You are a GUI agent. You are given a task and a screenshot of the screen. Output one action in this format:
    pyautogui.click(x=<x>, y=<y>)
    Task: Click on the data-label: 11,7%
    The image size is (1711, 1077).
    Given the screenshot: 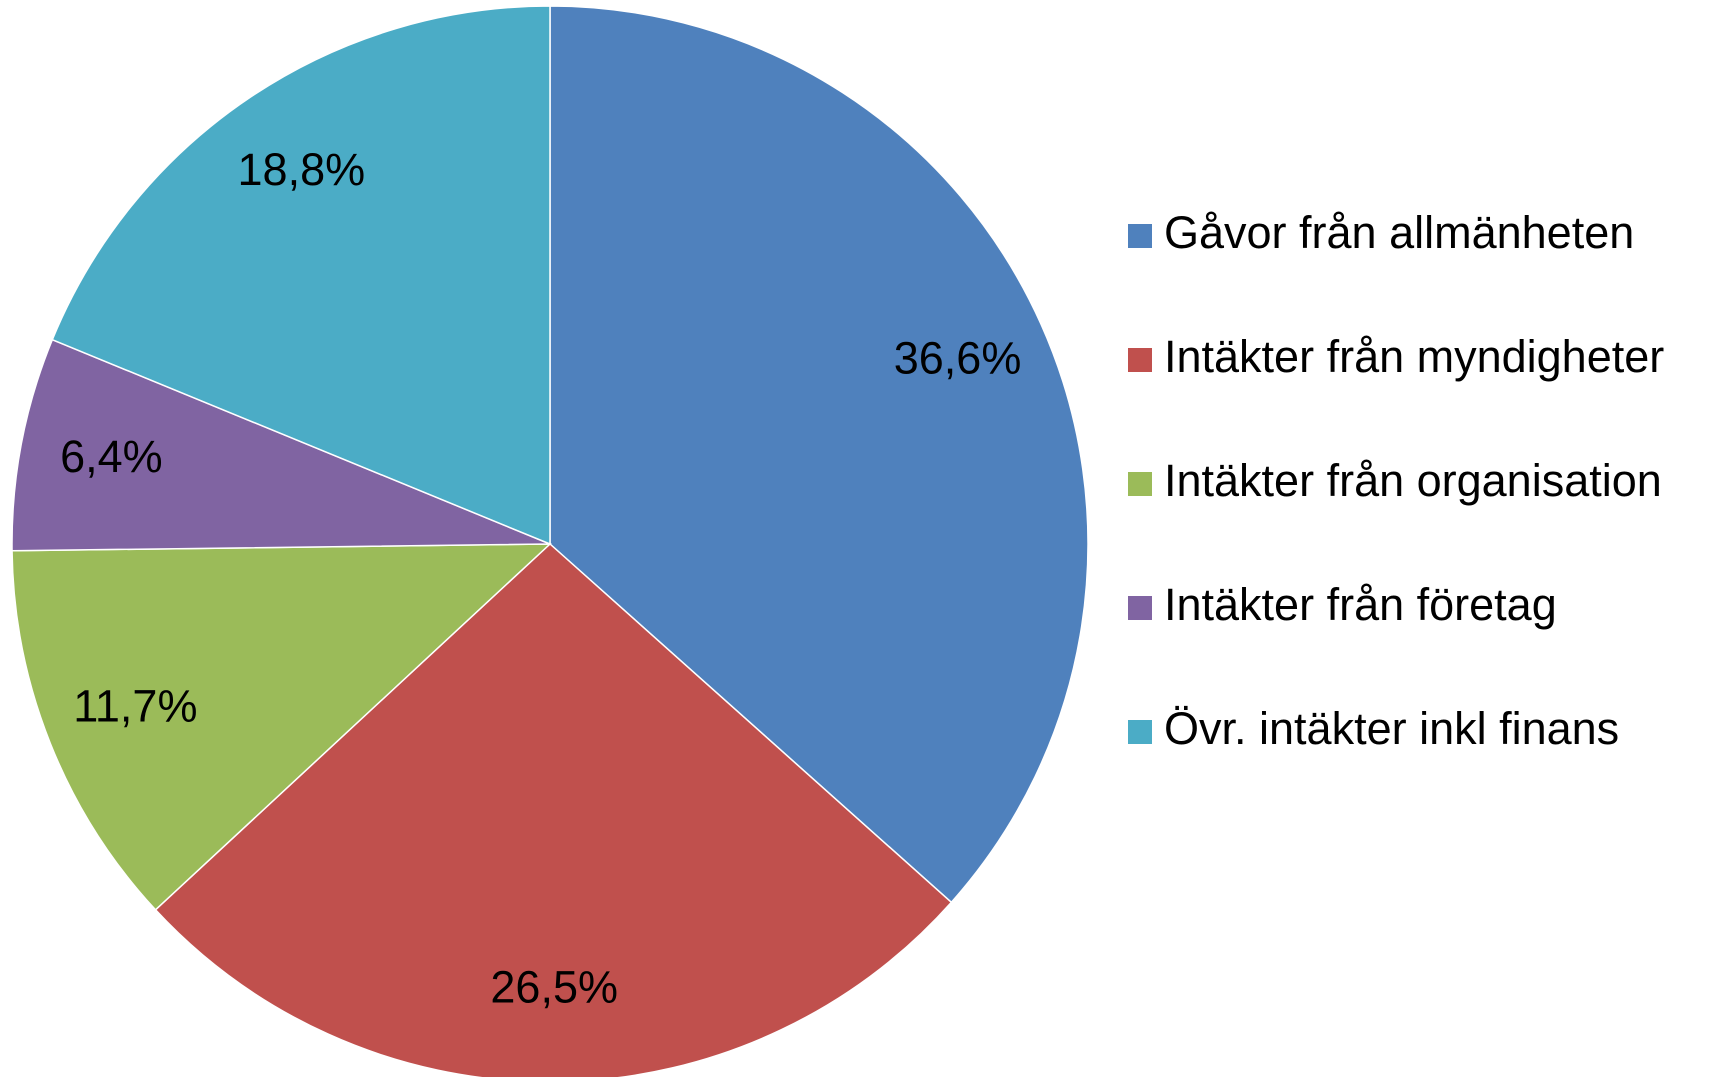 What is the action you would take?
    pyautogui.click(x=135, y=706)
    